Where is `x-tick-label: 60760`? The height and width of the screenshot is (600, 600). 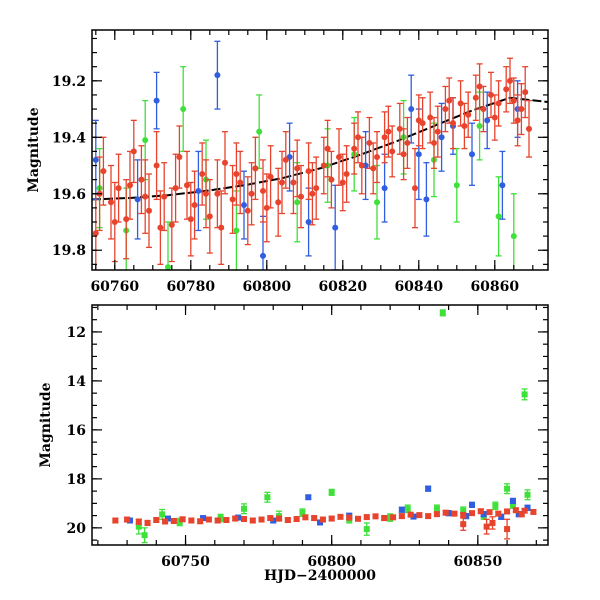
x-tick-label: 60760 is located at coordinates (114, 287).